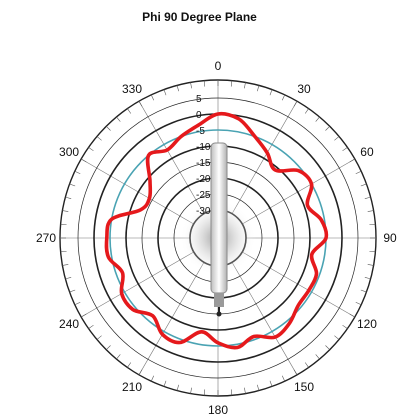 This screenshot has height=420, width=399. I want to click on angle-tick-label: 240, so click(69, 324).